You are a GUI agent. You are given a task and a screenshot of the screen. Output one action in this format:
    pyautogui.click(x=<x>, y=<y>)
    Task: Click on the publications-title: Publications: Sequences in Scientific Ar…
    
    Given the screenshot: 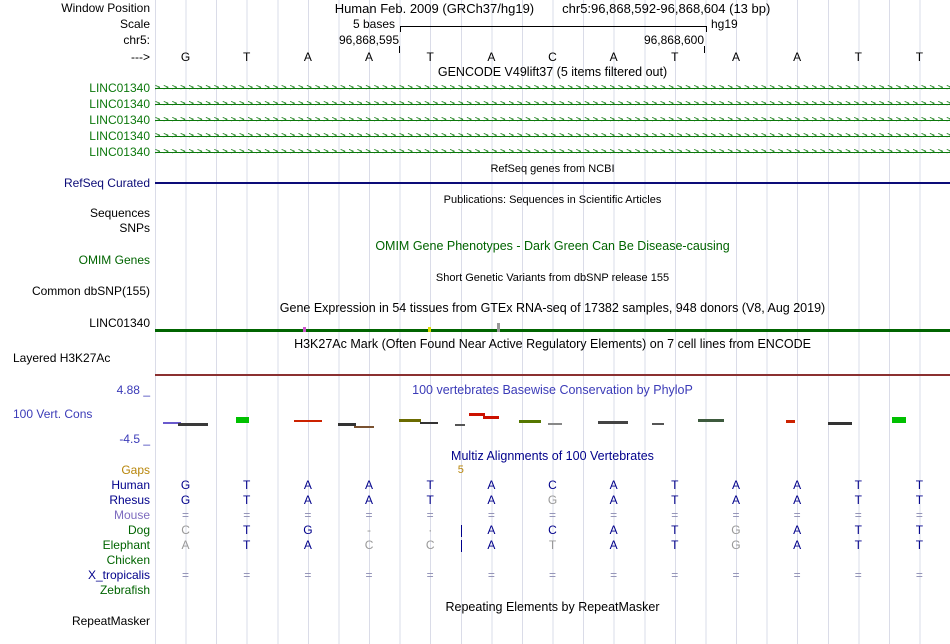 What is the action you would take?
    pyautogui.click(x=552, y=200)
    